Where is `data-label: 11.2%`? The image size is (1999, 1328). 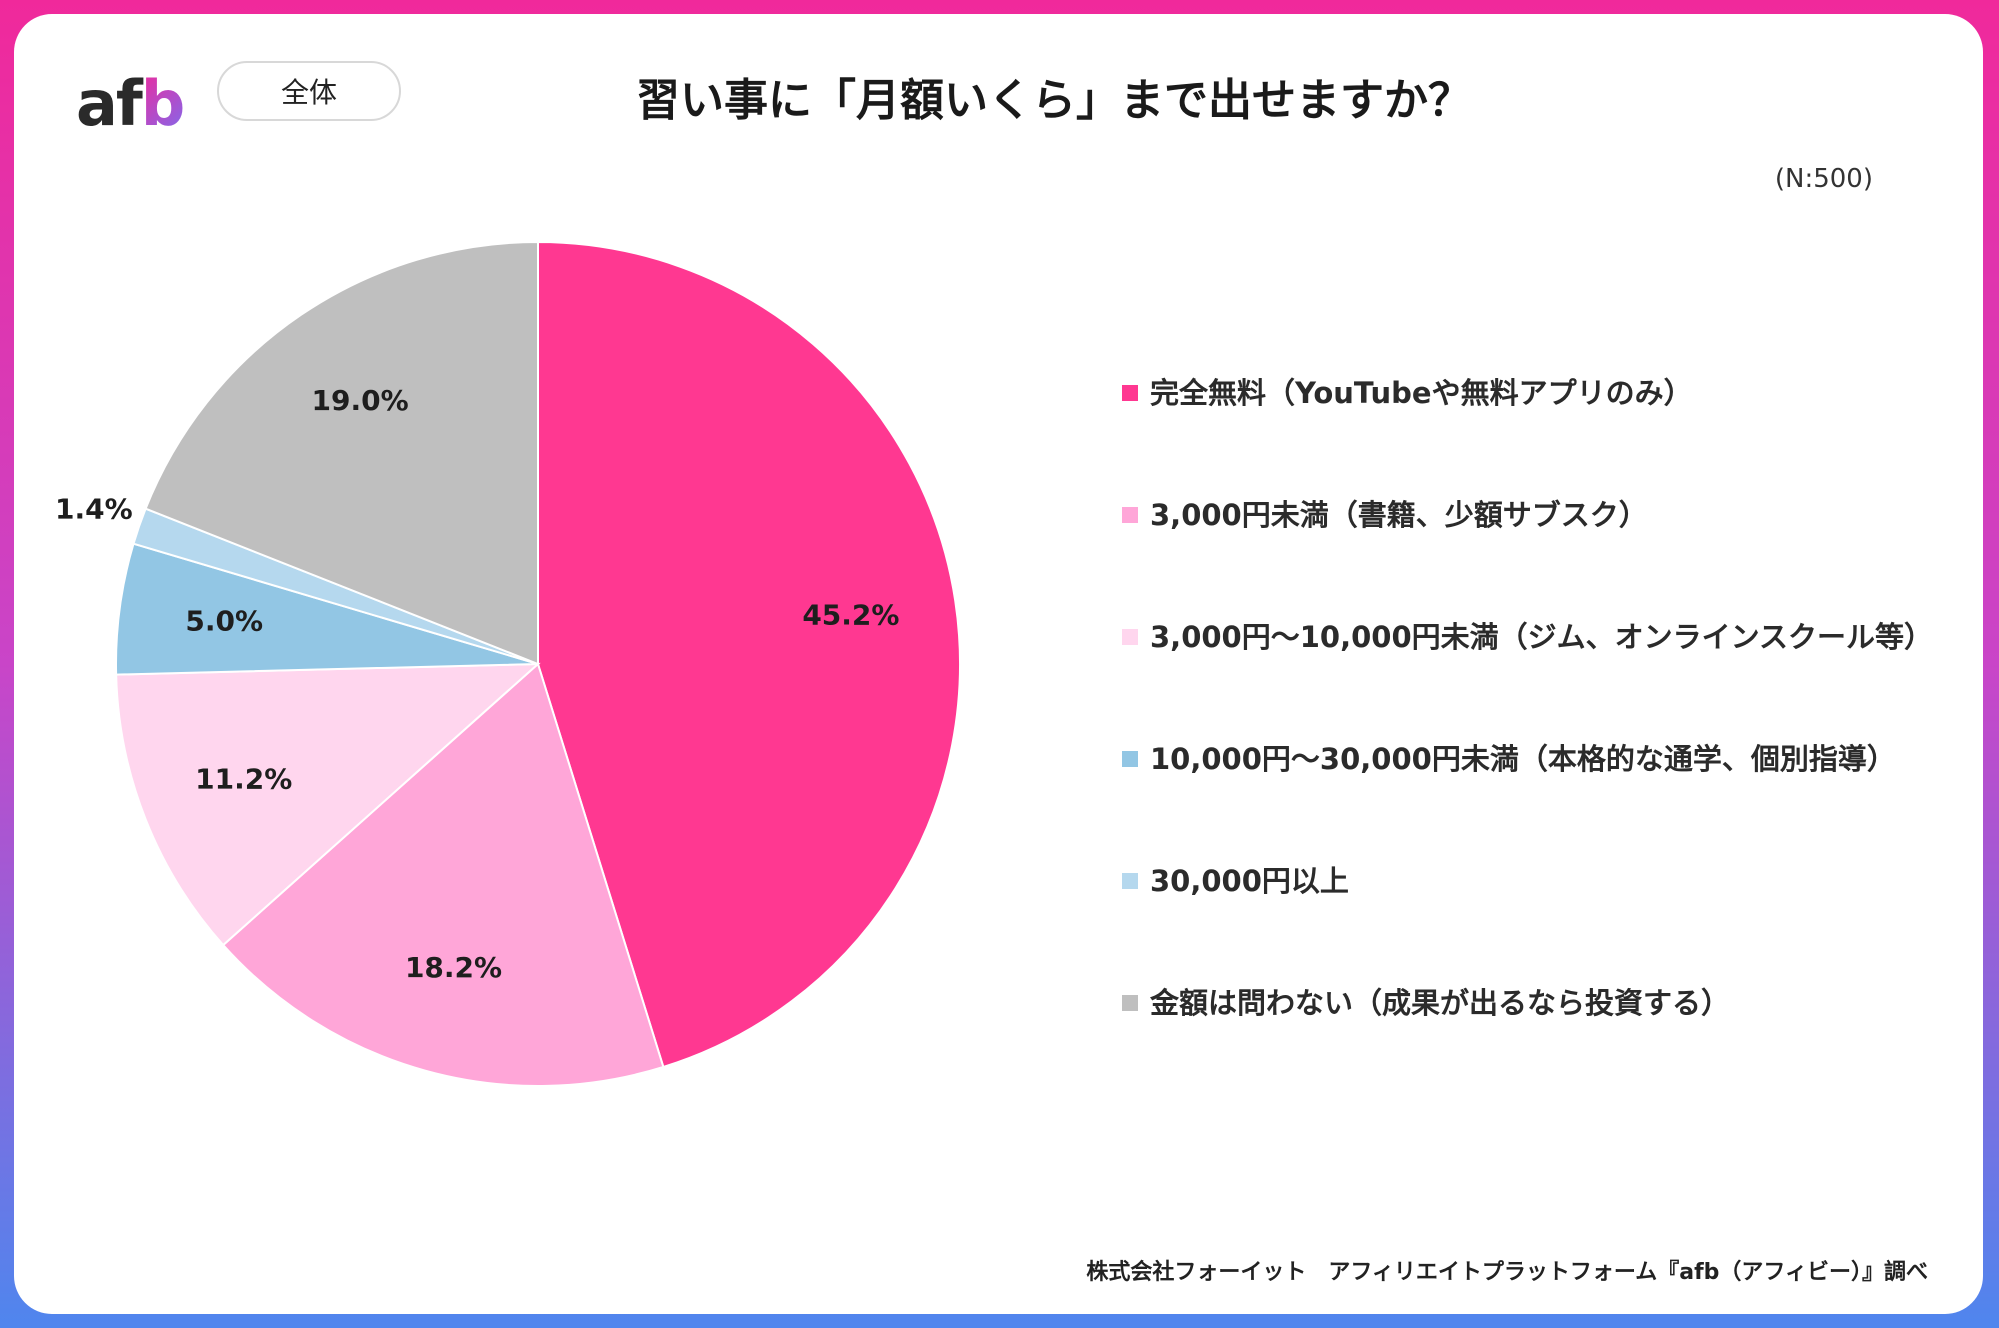 data-label: 11.2% is located at coordinates (243, 779).